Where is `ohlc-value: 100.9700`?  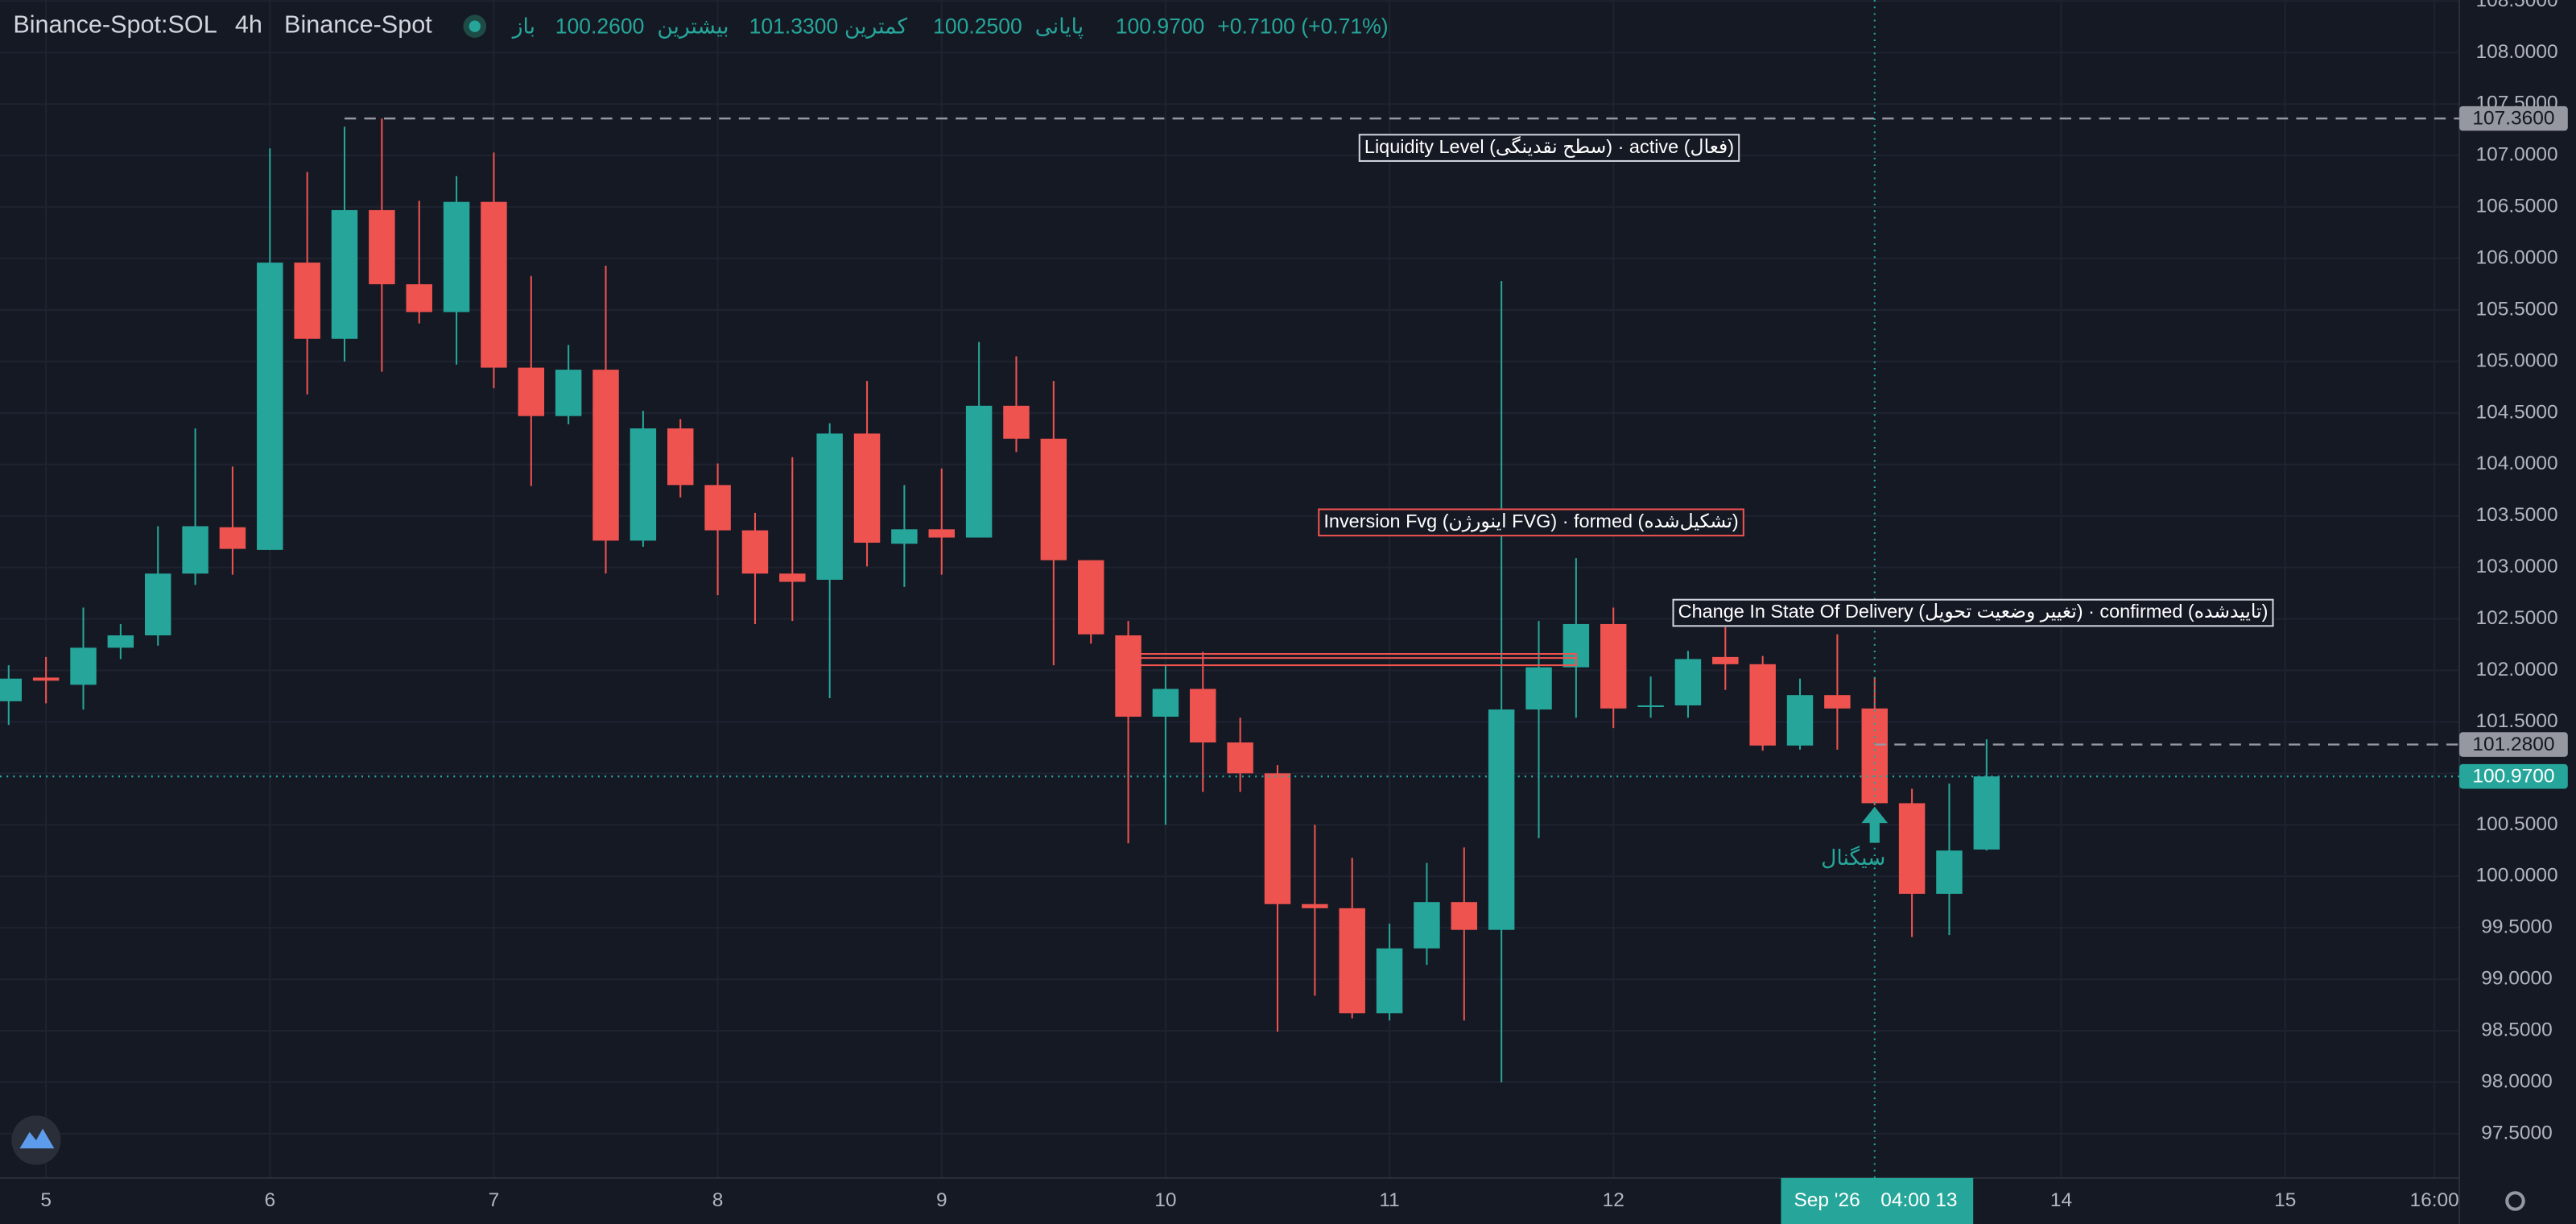 ohlc-value: 100.9700 is located at coordinates (1160, 26).